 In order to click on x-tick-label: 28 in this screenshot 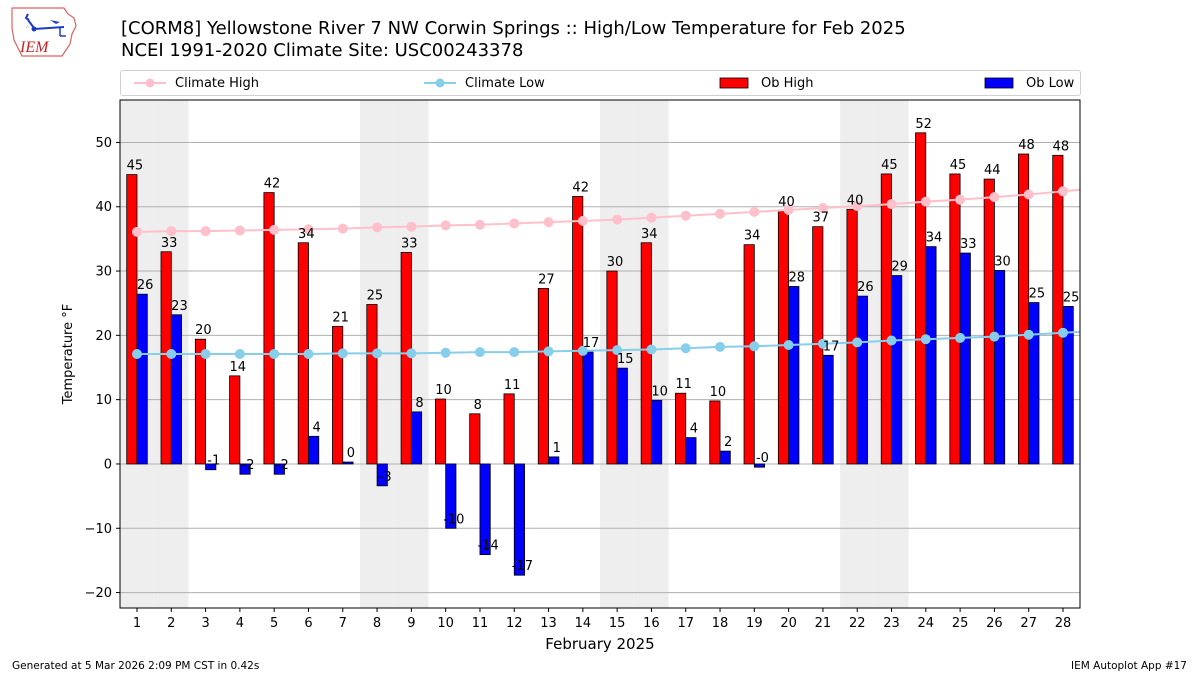, I will do `click(1063, 623)`.